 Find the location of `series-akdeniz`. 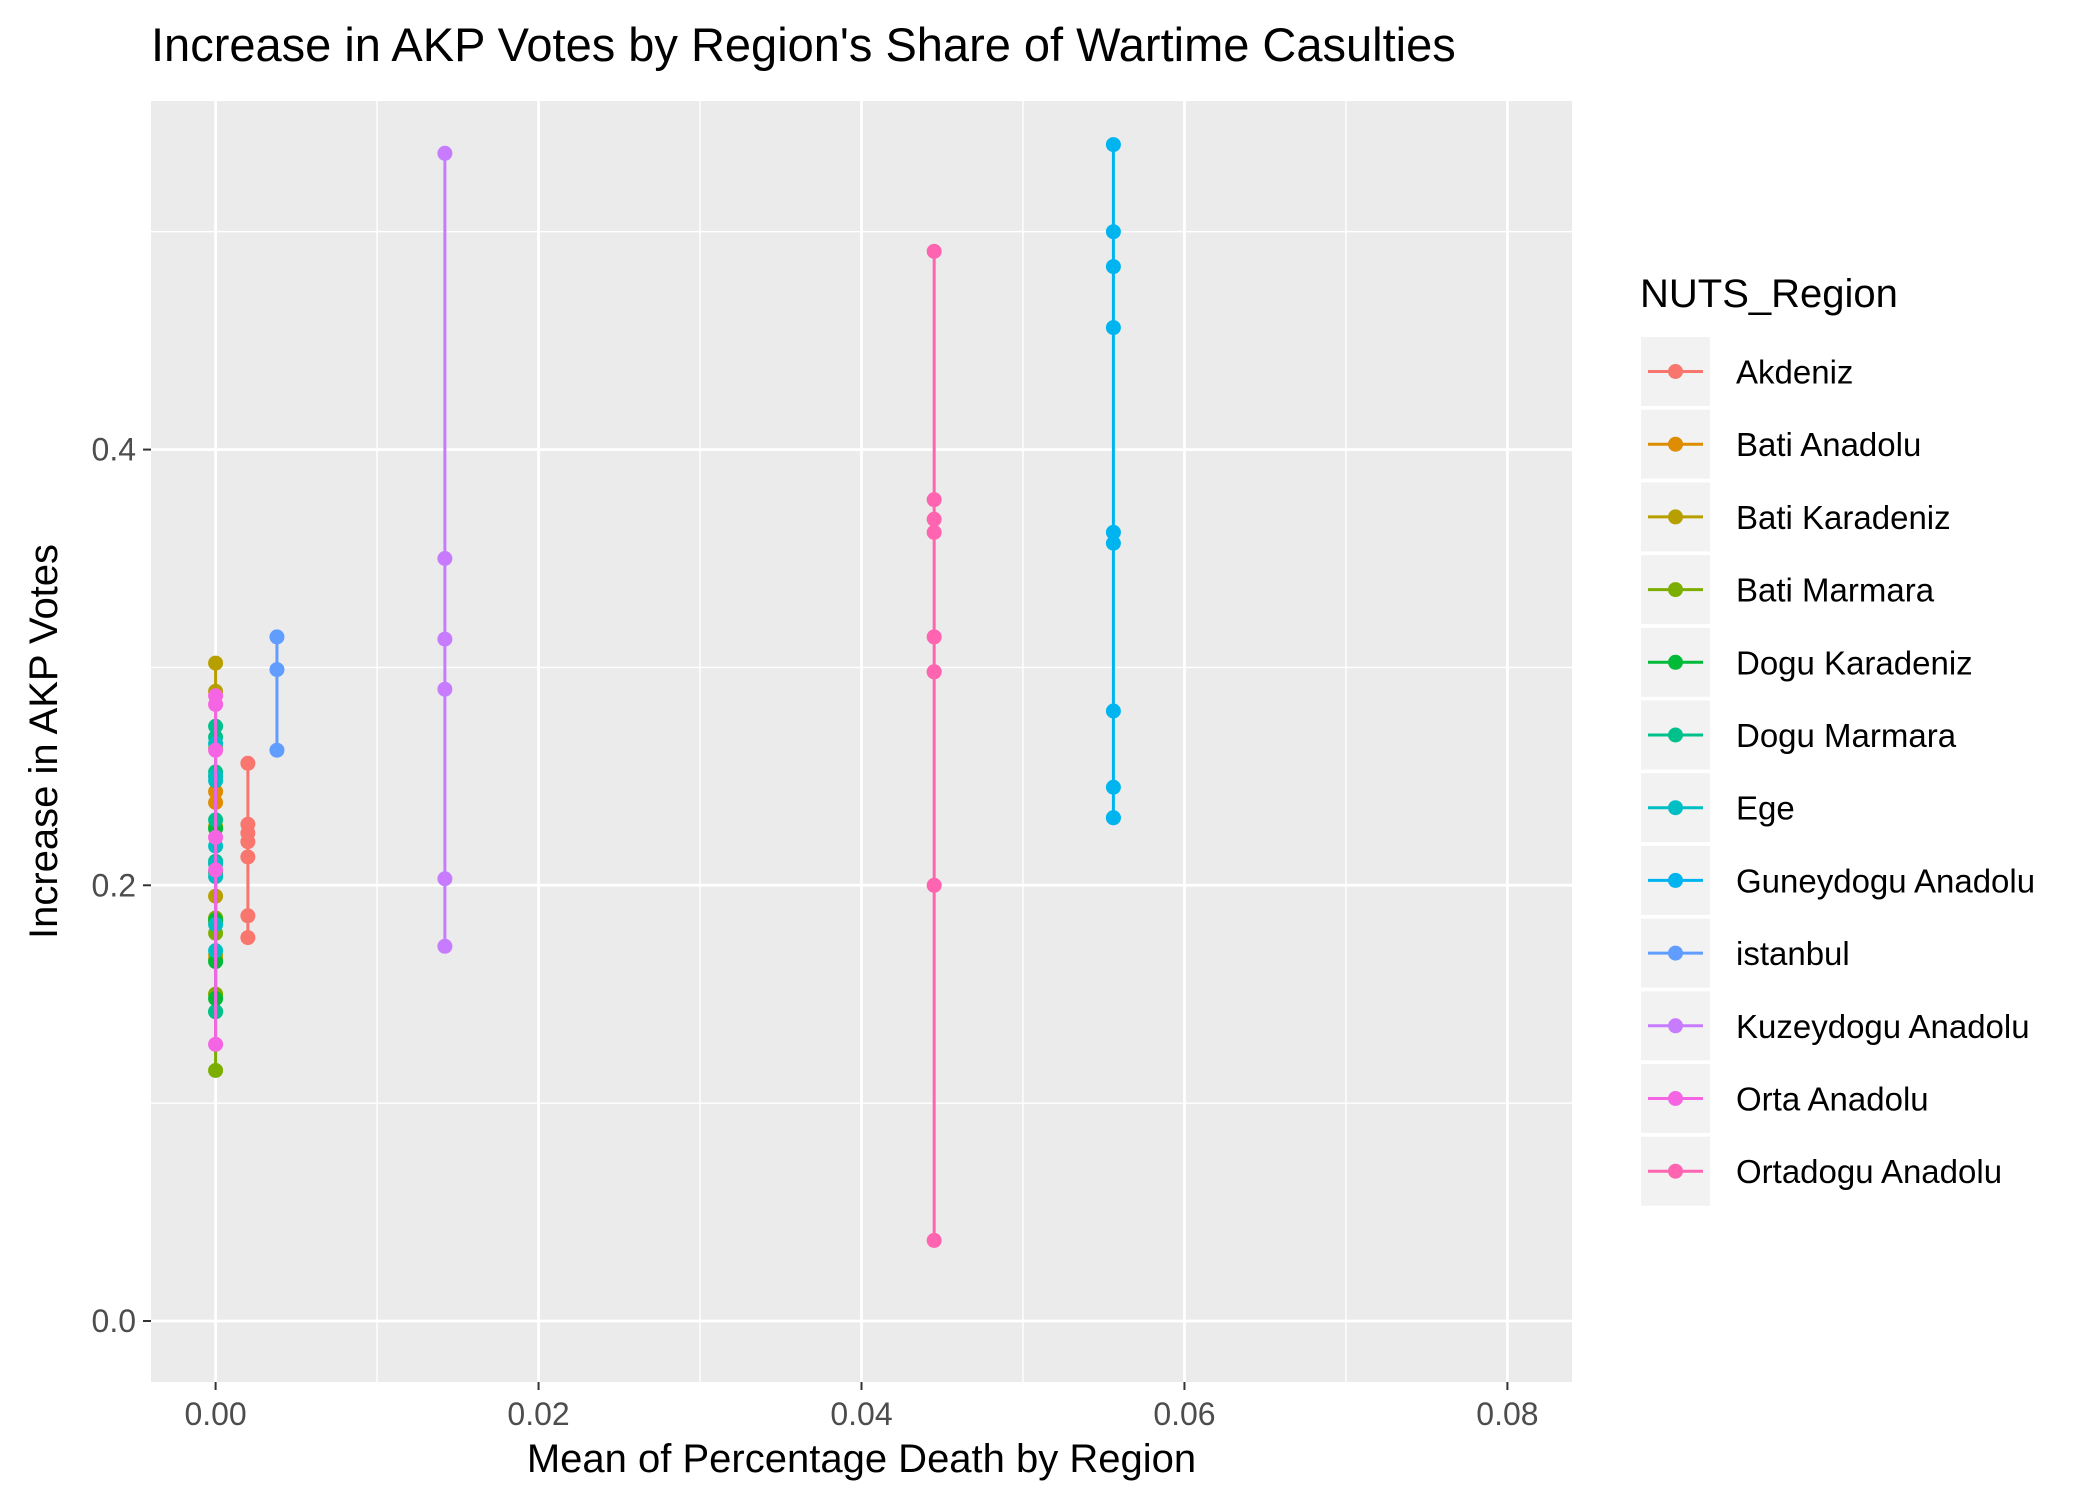

series-akdeniz is located at coordinates (248, 850).